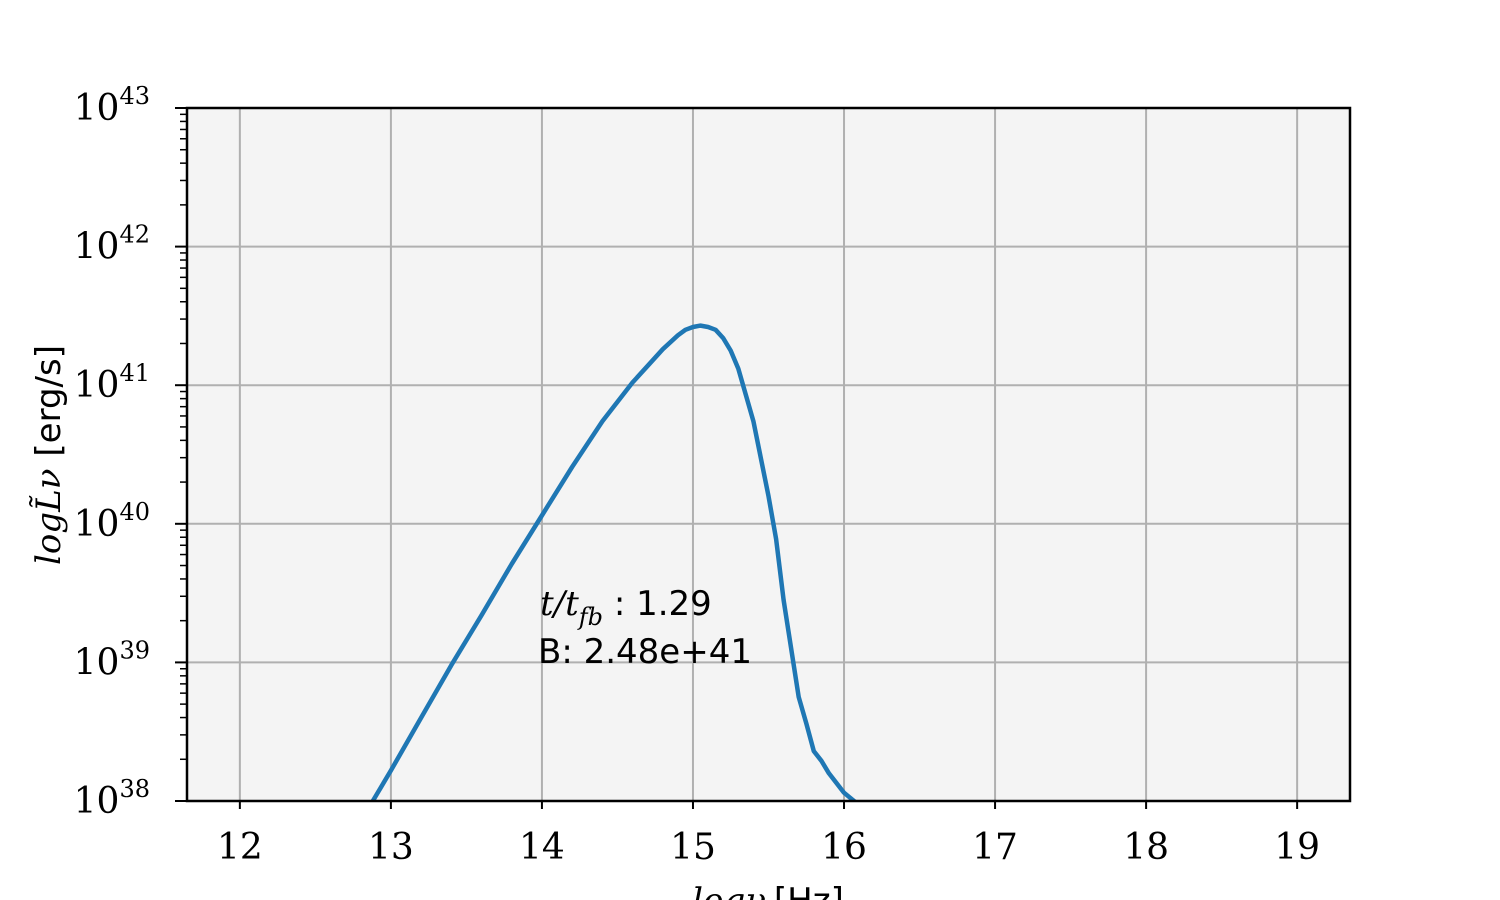 The height and width of the screenshot is (900, 1500). Describe the element at coordinates (693, 847) in the screenshot. I see `x-tick-label: 15` at that location.